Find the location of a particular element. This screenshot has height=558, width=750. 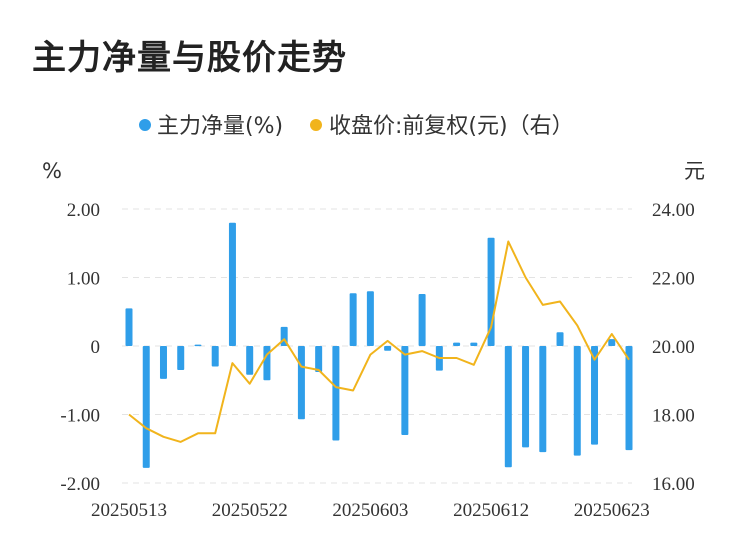

left-tick-label: -2.00 is located at coordinates (80, 484).